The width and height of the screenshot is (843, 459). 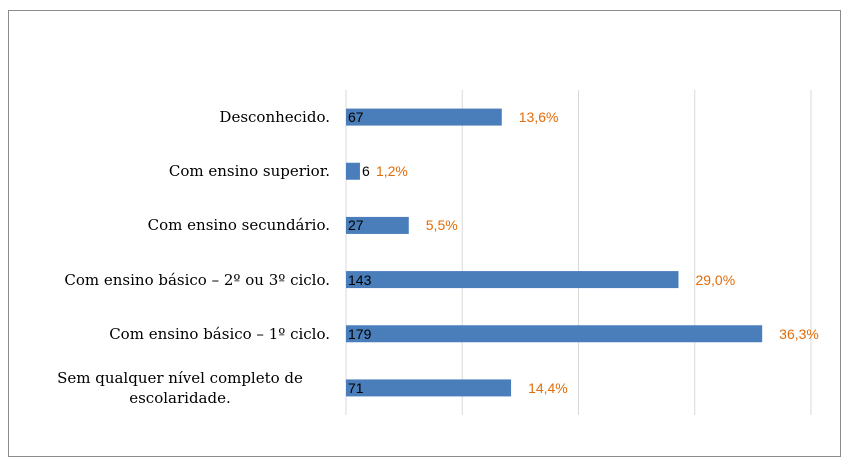 What do you see at coordinates (219, 333) in the screenshot?
I see `category-label-text: Com ensino básico – 1º ciclo.` at bounding box center [219, 333].